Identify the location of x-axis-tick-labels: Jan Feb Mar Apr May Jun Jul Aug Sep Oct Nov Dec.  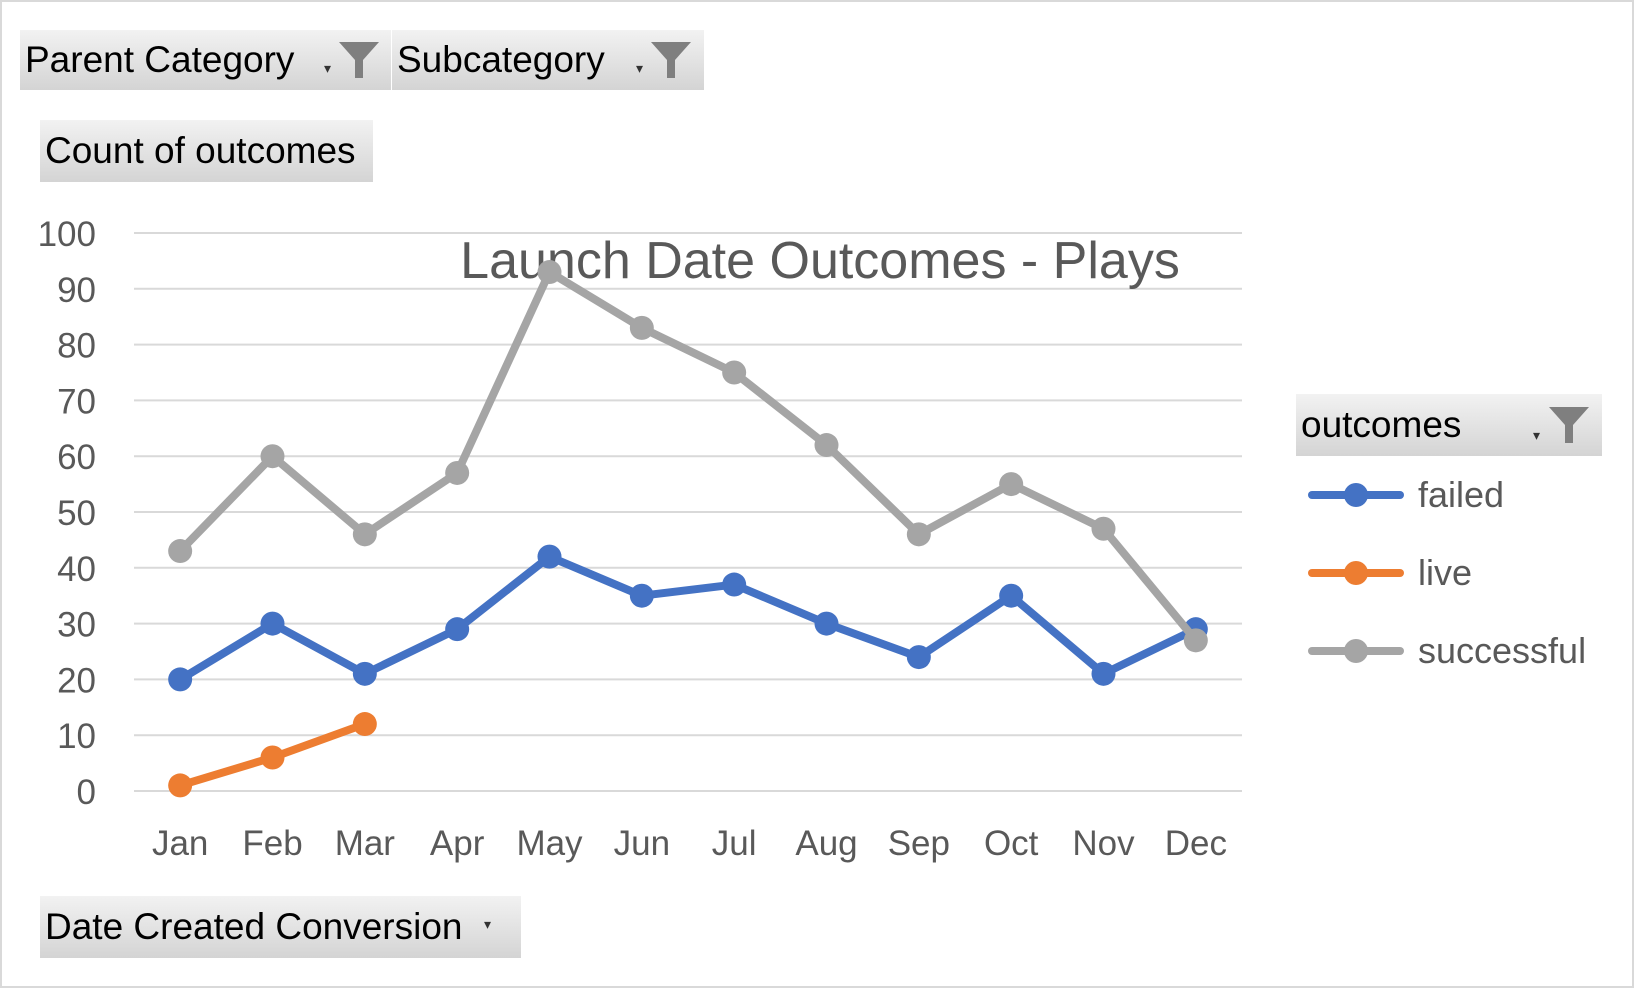
(689, 843).